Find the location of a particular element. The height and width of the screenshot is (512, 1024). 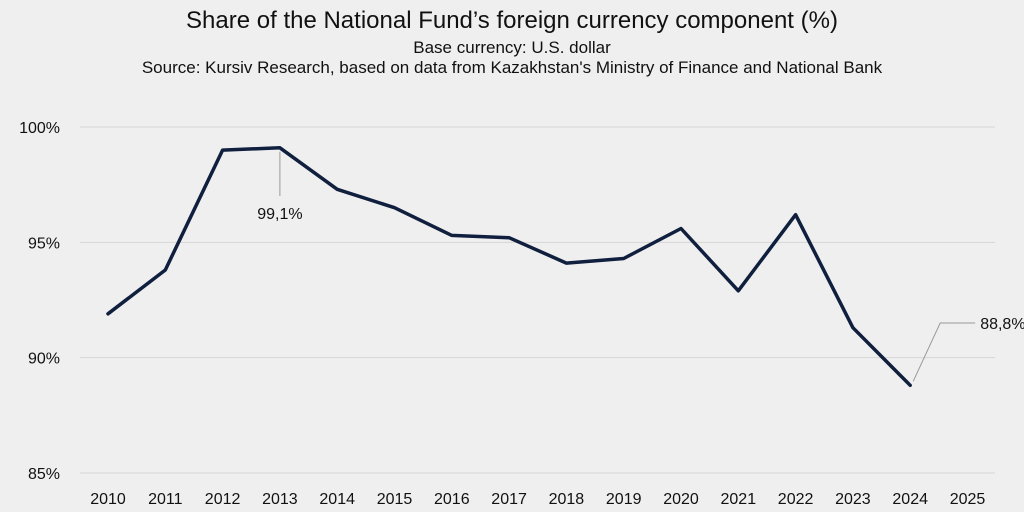

x-tick-label-2015: 2015 is located at coordinates (395, 499).